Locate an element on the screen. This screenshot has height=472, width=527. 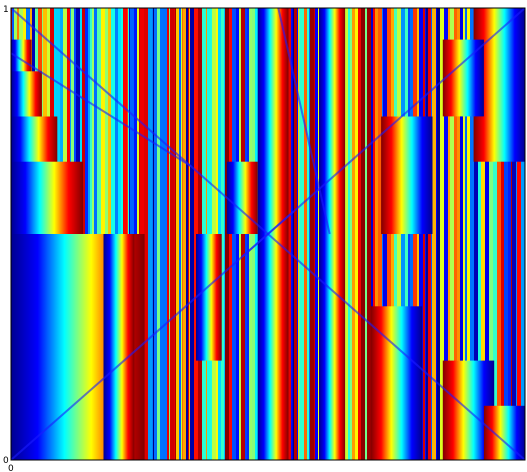
x-tick-label-left: 0 is located at coordinates (11, 468).